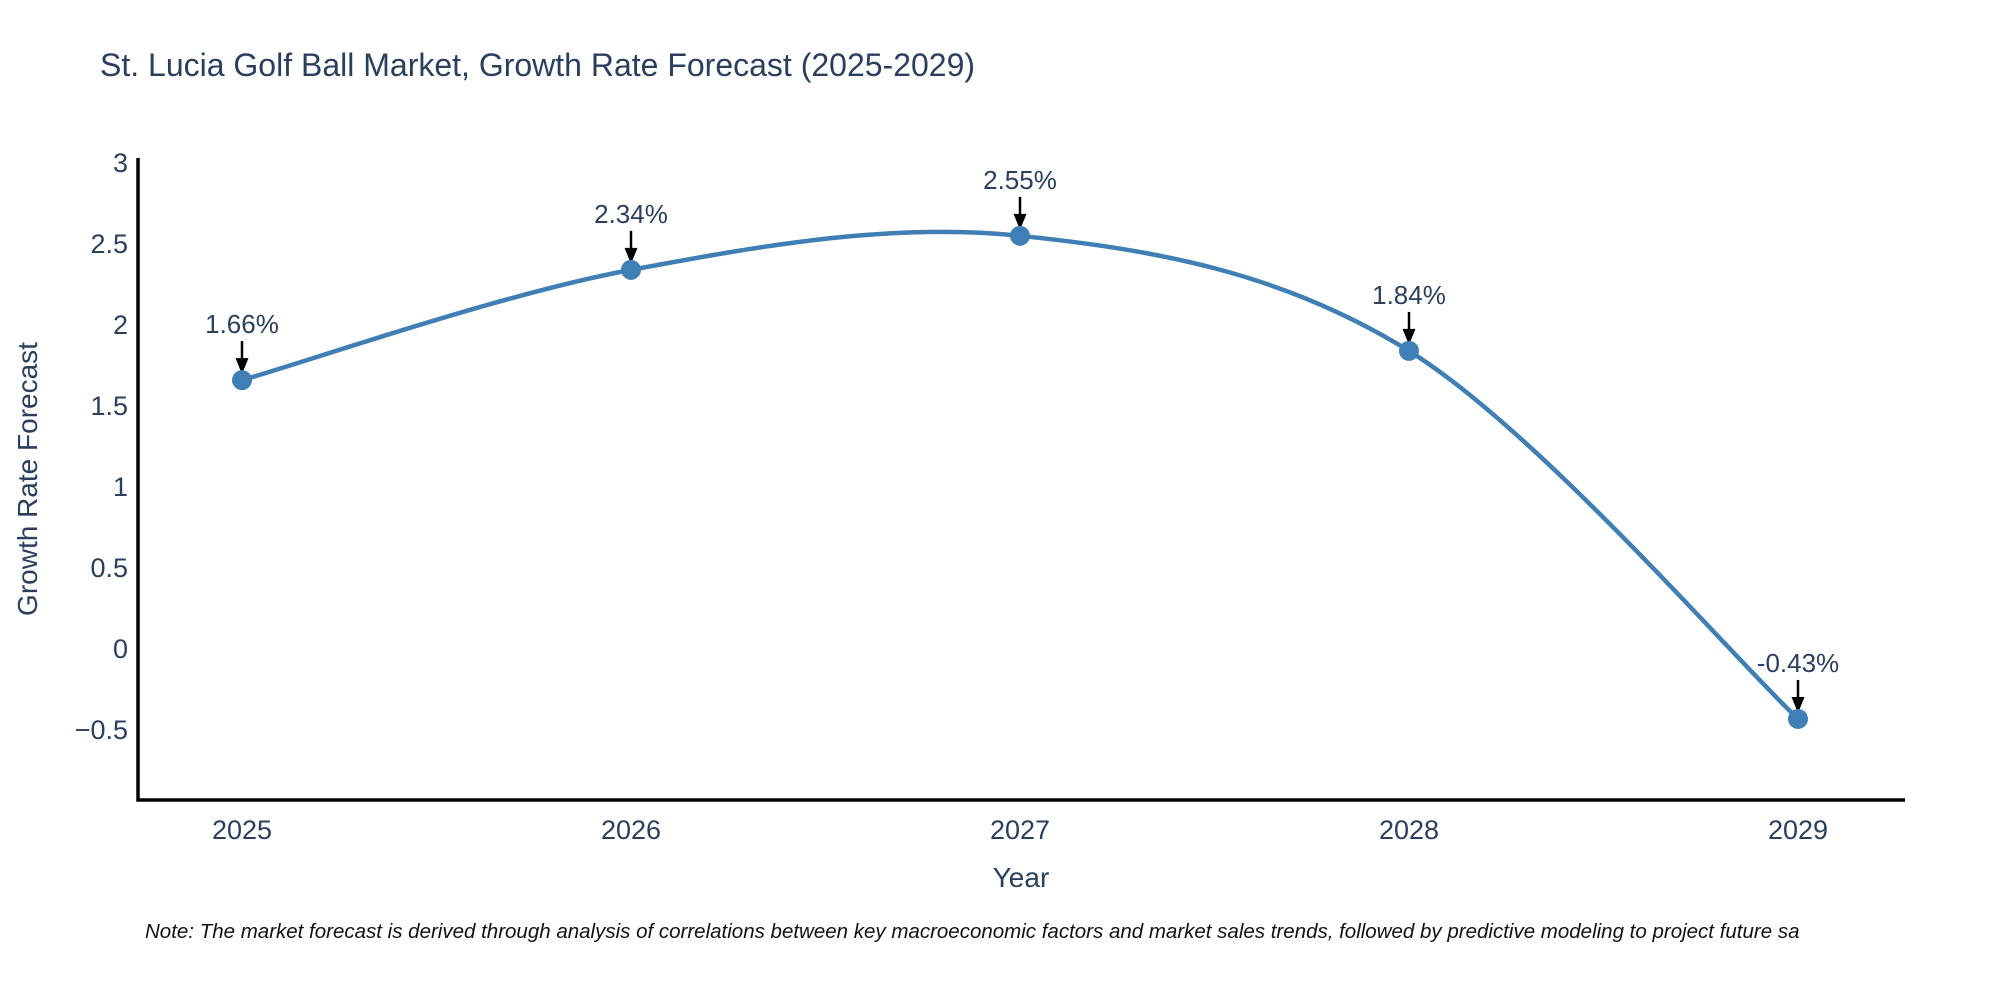 The height and width of the screenshot is (1000, 2000). What do you see at coordinates (1020, 179) in the screenshot?
I see `point-annotation: 2.55%` at bounding box center [1020, 179].